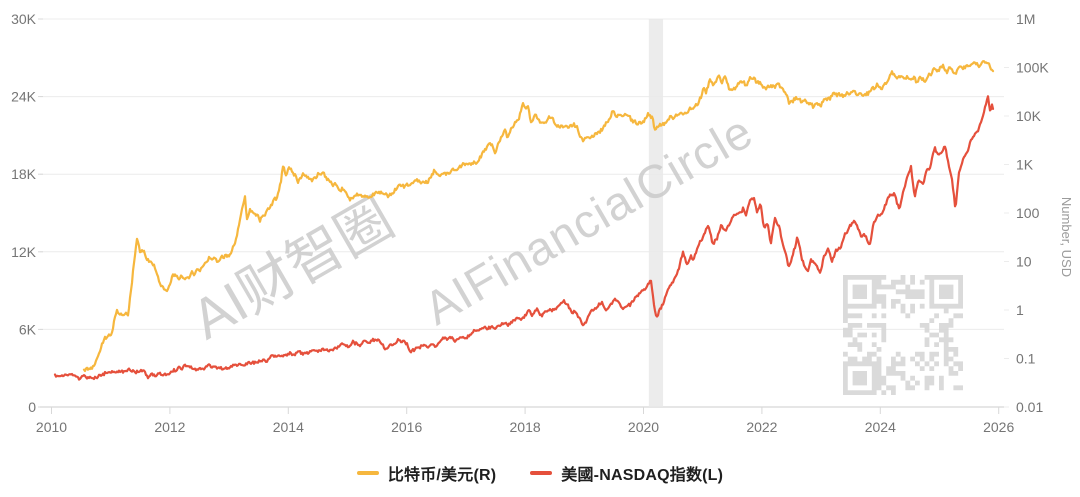  I want to click on watermark-text-latin: AIFinancialCircle, so click(588, 219).